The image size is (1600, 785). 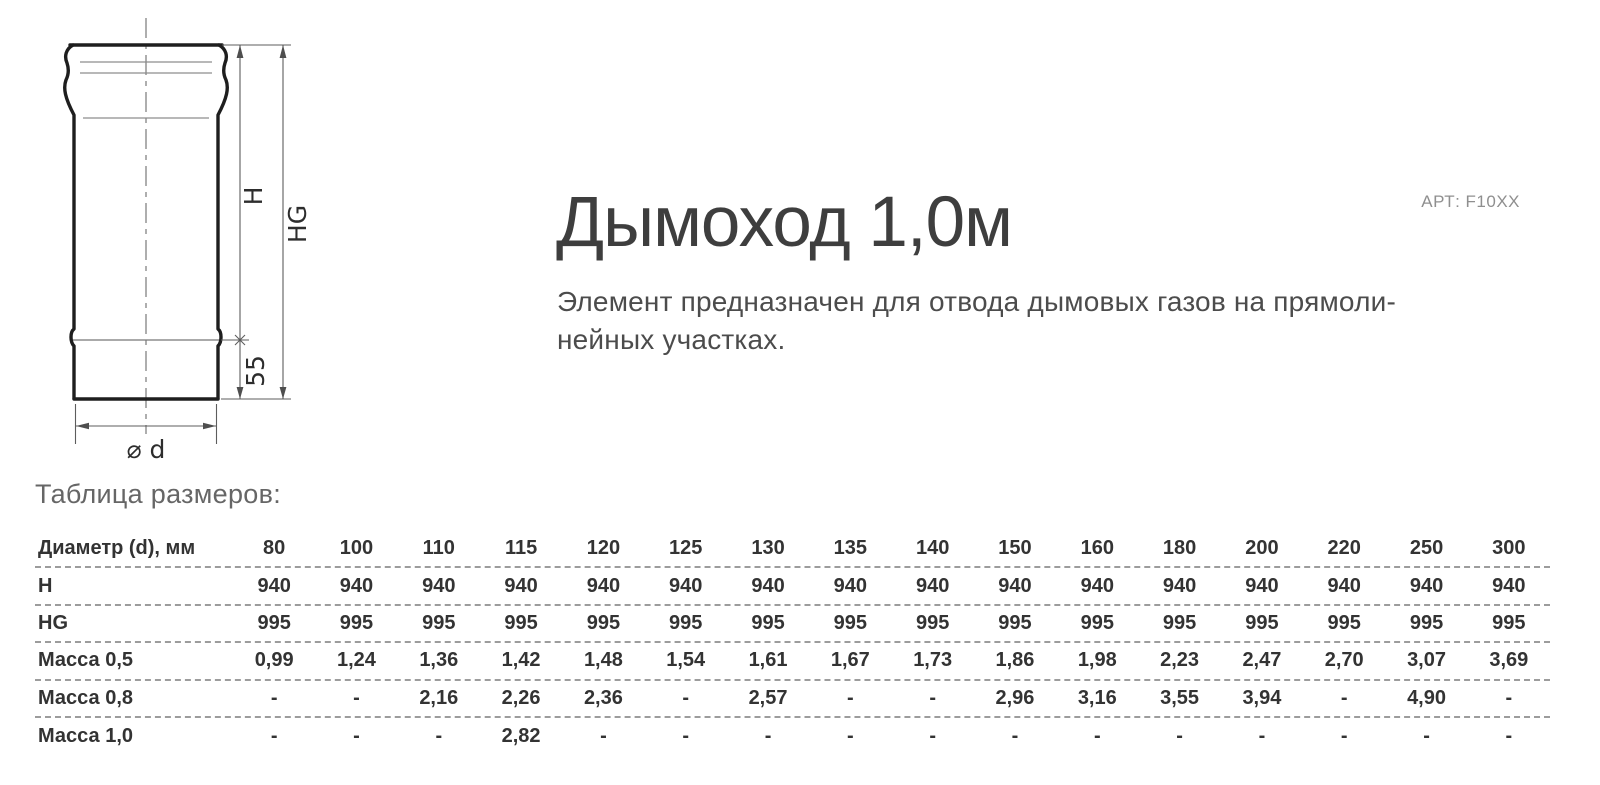 I want to click on dim-label-h: H, so click(x=253, y=196).